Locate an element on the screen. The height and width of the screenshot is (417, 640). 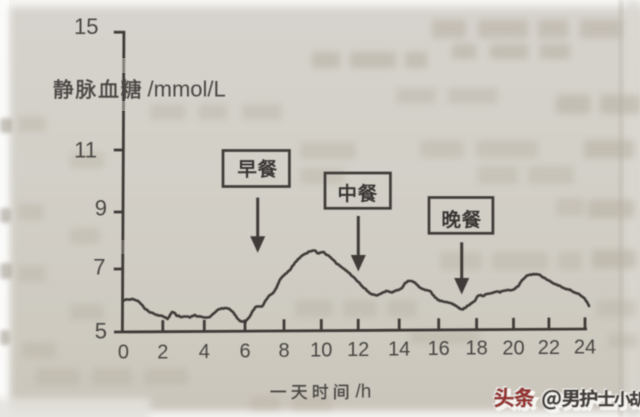
svg-text: 2 is located at coordinates (162, 352).